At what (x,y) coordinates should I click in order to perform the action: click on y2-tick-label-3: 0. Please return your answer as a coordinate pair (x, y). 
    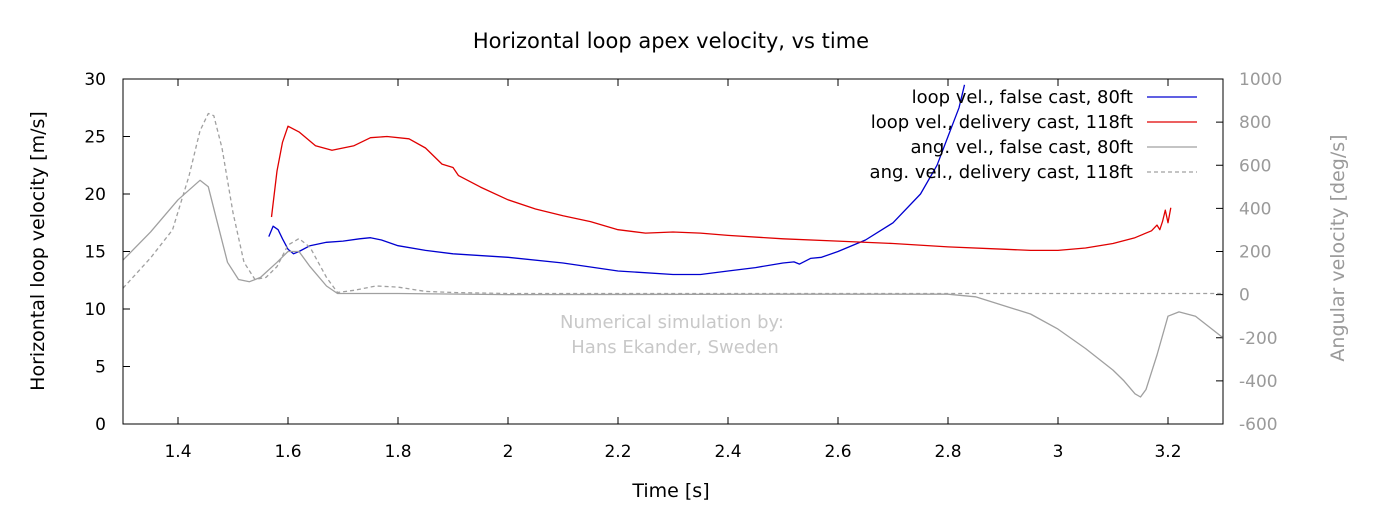
    Looking at the image, I should click on (1244, 296).